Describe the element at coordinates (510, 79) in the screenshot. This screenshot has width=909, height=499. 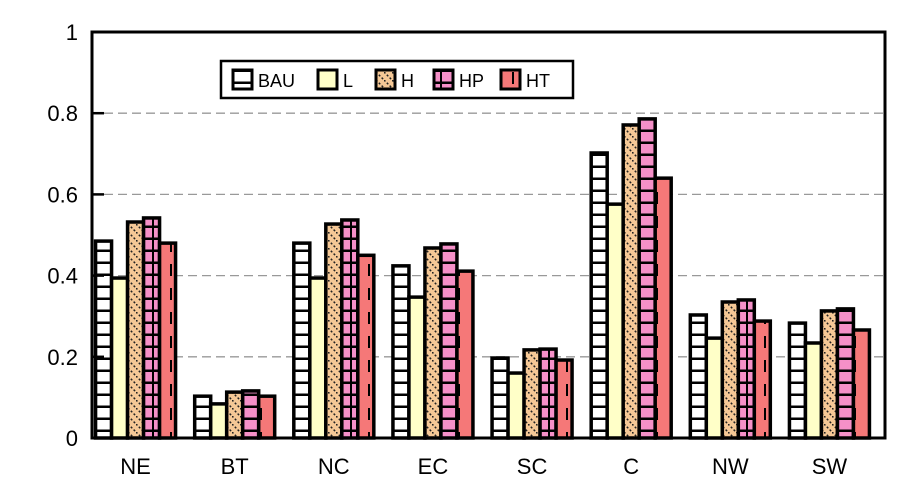
I see `legend-swatch-HT` at that location.